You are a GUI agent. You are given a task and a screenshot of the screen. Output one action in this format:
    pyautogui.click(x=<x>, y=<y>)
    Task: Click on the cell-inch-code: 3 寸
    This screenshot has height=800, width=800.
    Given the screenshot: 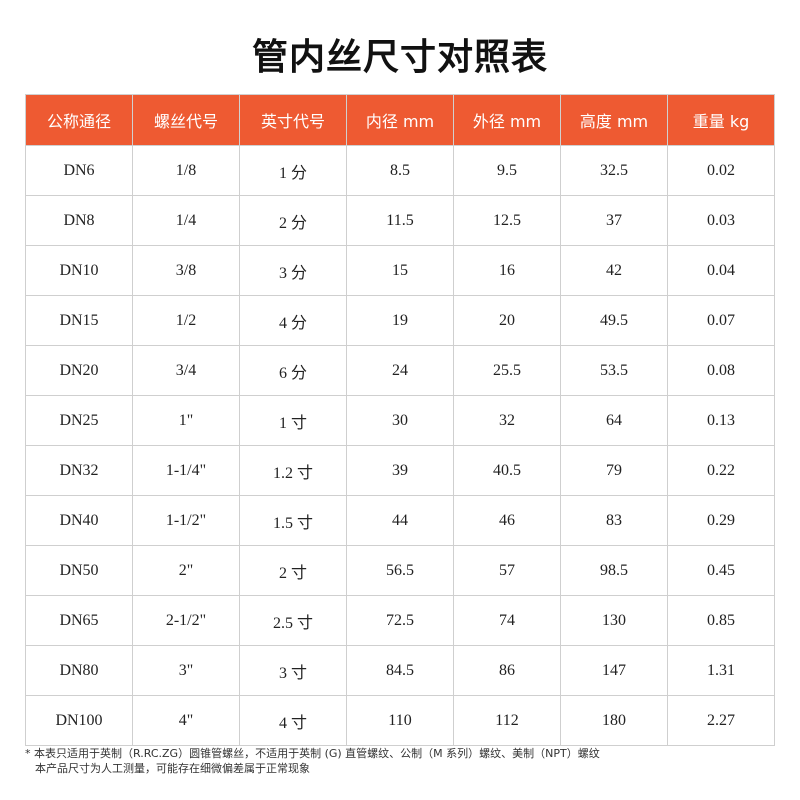 What is the action you would take?
    pyautogui.click(x=293, y=670)
    